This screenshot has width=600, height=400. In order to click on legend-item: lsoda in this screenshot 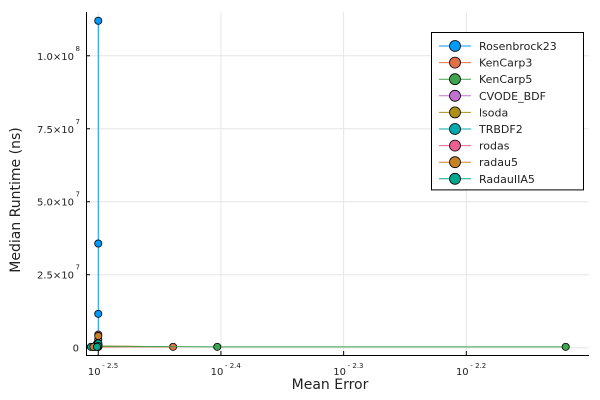, I will do `click(473, 112)`.